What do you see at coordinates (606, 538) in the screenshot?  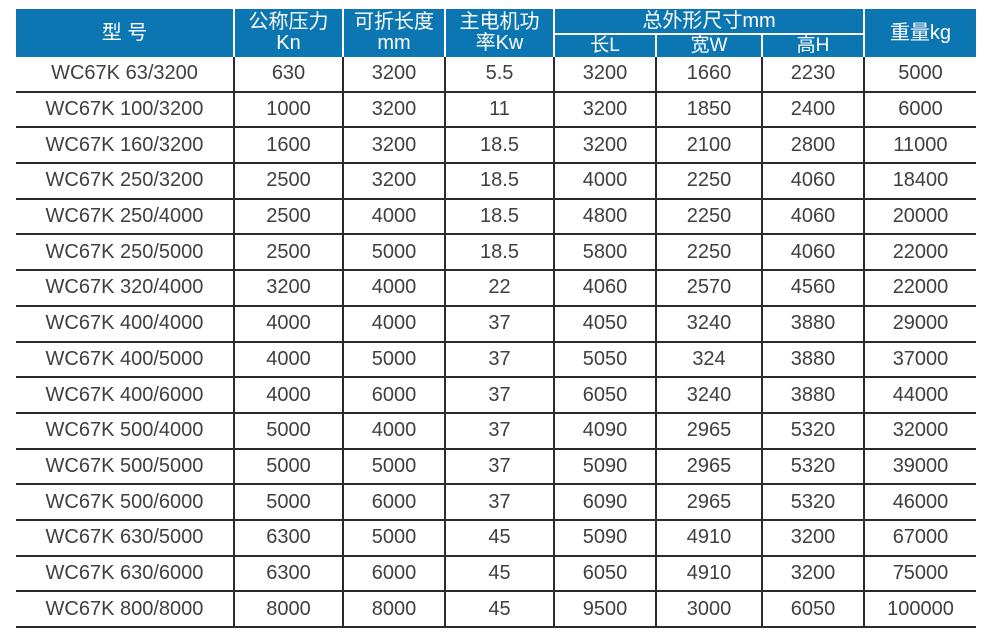 I see `value-cell: 5090` at bounding box center [606, 538].